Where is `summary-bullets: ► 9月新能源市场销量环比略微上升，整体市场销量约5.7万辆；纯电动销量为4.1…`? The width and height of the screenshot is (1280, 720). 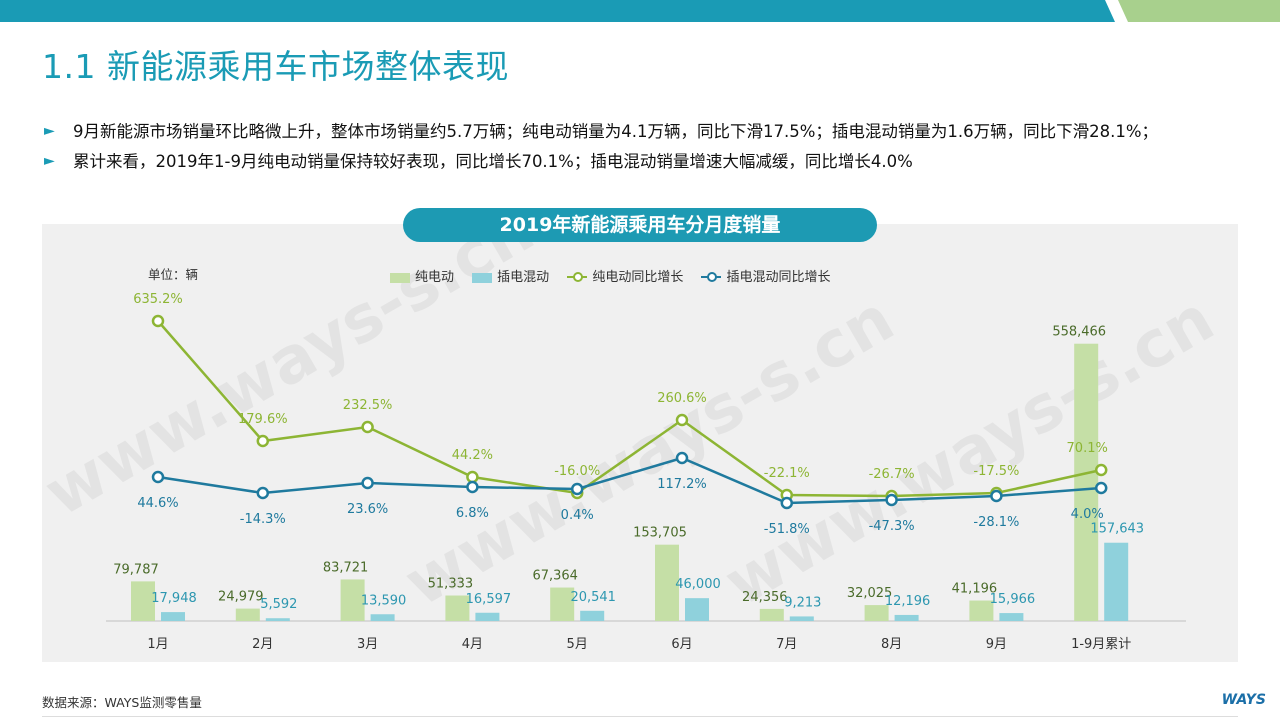
summary-bullets: ► 9月新能源市场销量环比略微上升，整体市场销量约5.7万辆；纯电动销量为4.1… is located at coordinates (644, 148).